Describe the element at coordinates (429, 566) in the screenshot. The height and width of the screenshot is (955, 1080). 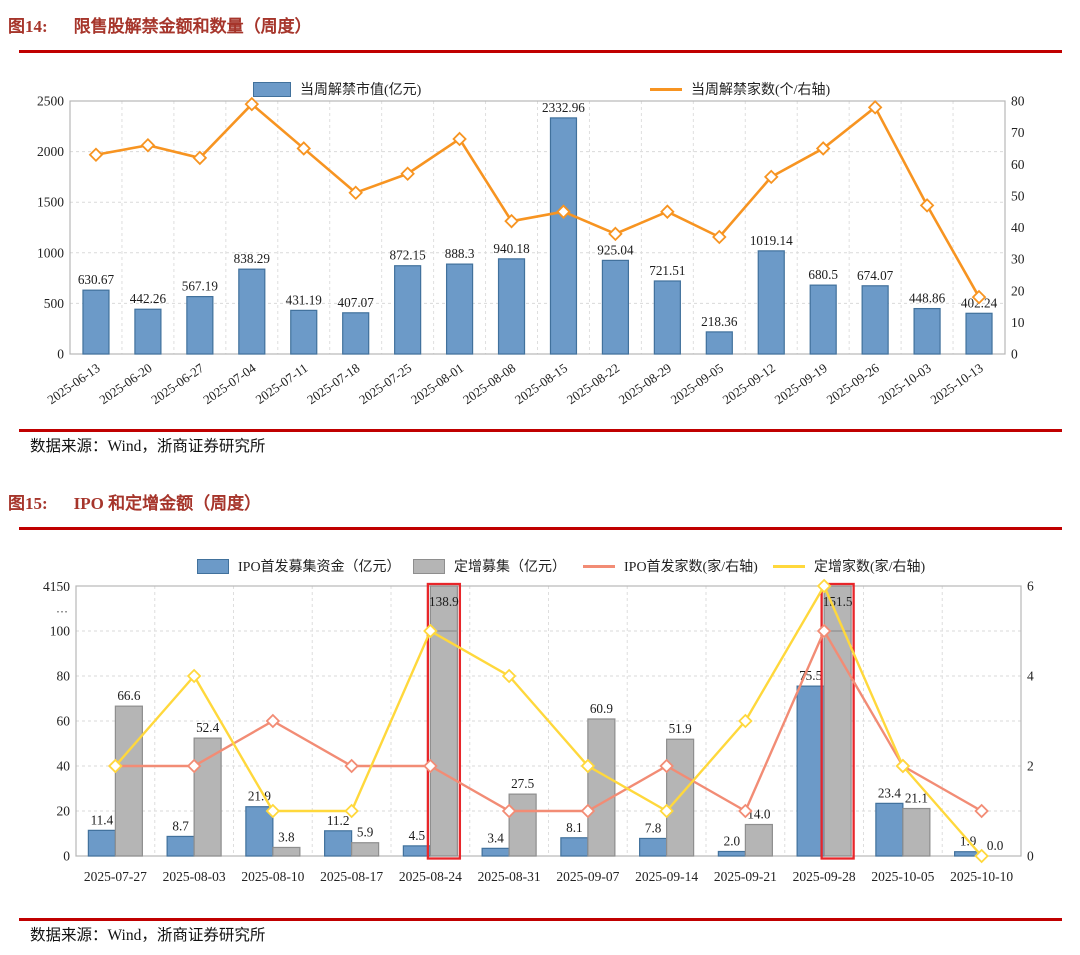
I see `legend-swatch-gray-bar` at that location.